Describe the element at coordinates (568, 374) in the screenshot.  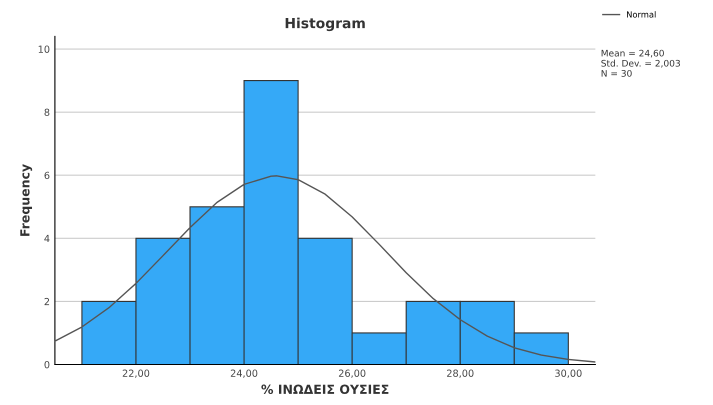
I see `x-tick-label: 30,00` at that location.